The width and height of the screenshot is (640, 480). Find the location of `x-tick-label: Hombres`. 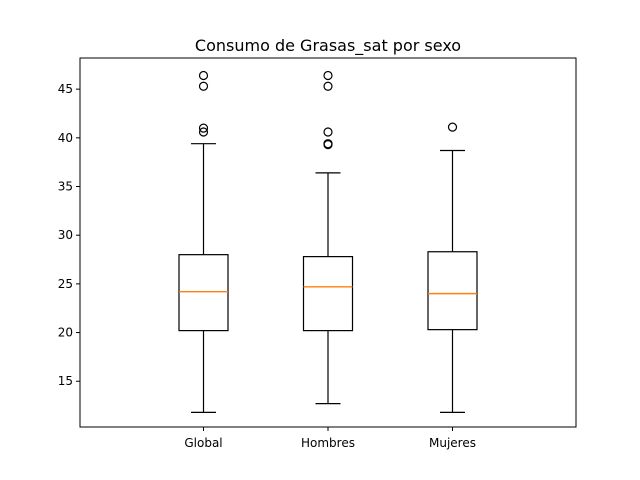

x-tick-label: Hombres is located at coordinates (328, 443).